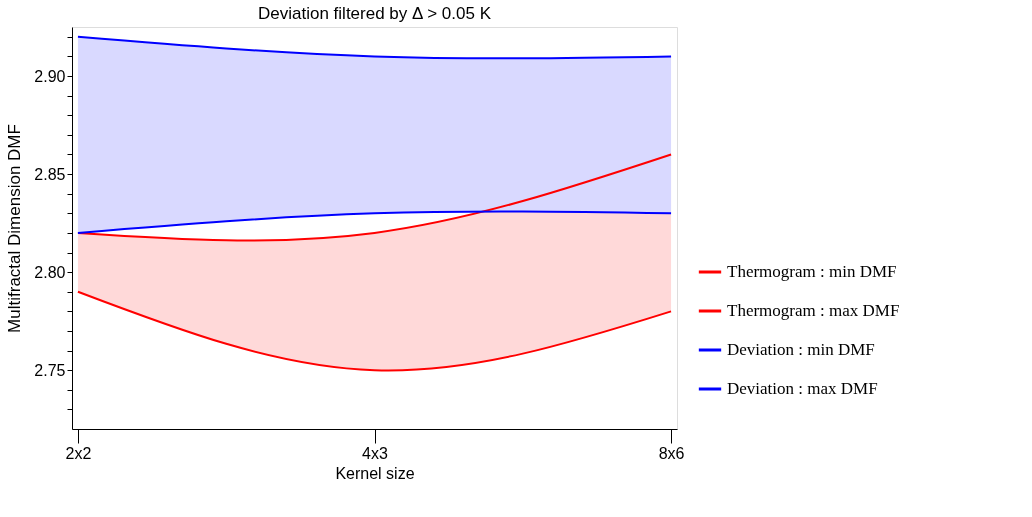  What do you see at coordinates (15, 228) in the screenshot?
I see `y-axis-title: Multifractal Dimension DMF` at bounding box center [15, 228].